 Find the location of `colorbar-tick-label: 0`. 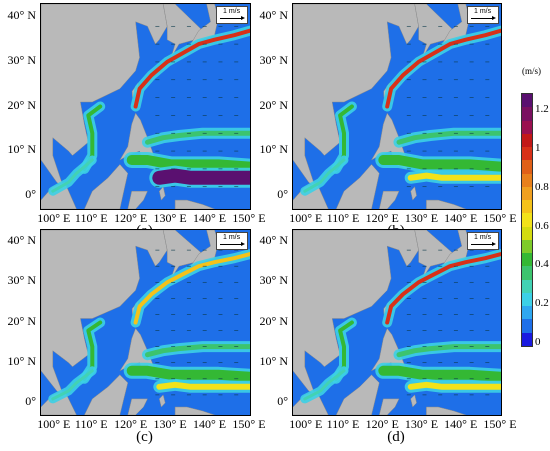

colorbar-tick-label: 0 is located at coordinates (538, 342).